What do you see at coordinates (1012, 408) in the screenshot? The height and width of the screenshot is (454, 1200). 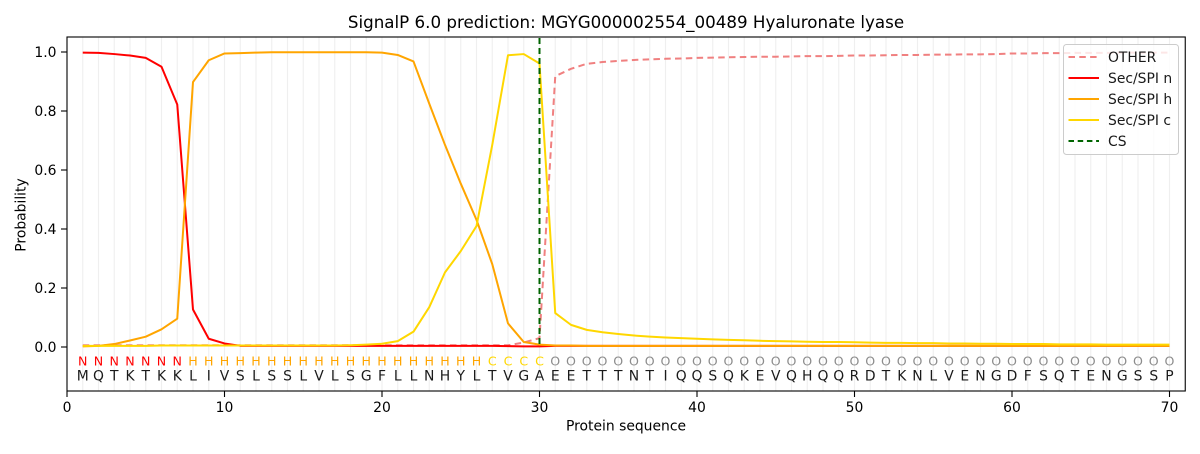 I see `x-tick-label: 60` at bounding box center [1012, 408].